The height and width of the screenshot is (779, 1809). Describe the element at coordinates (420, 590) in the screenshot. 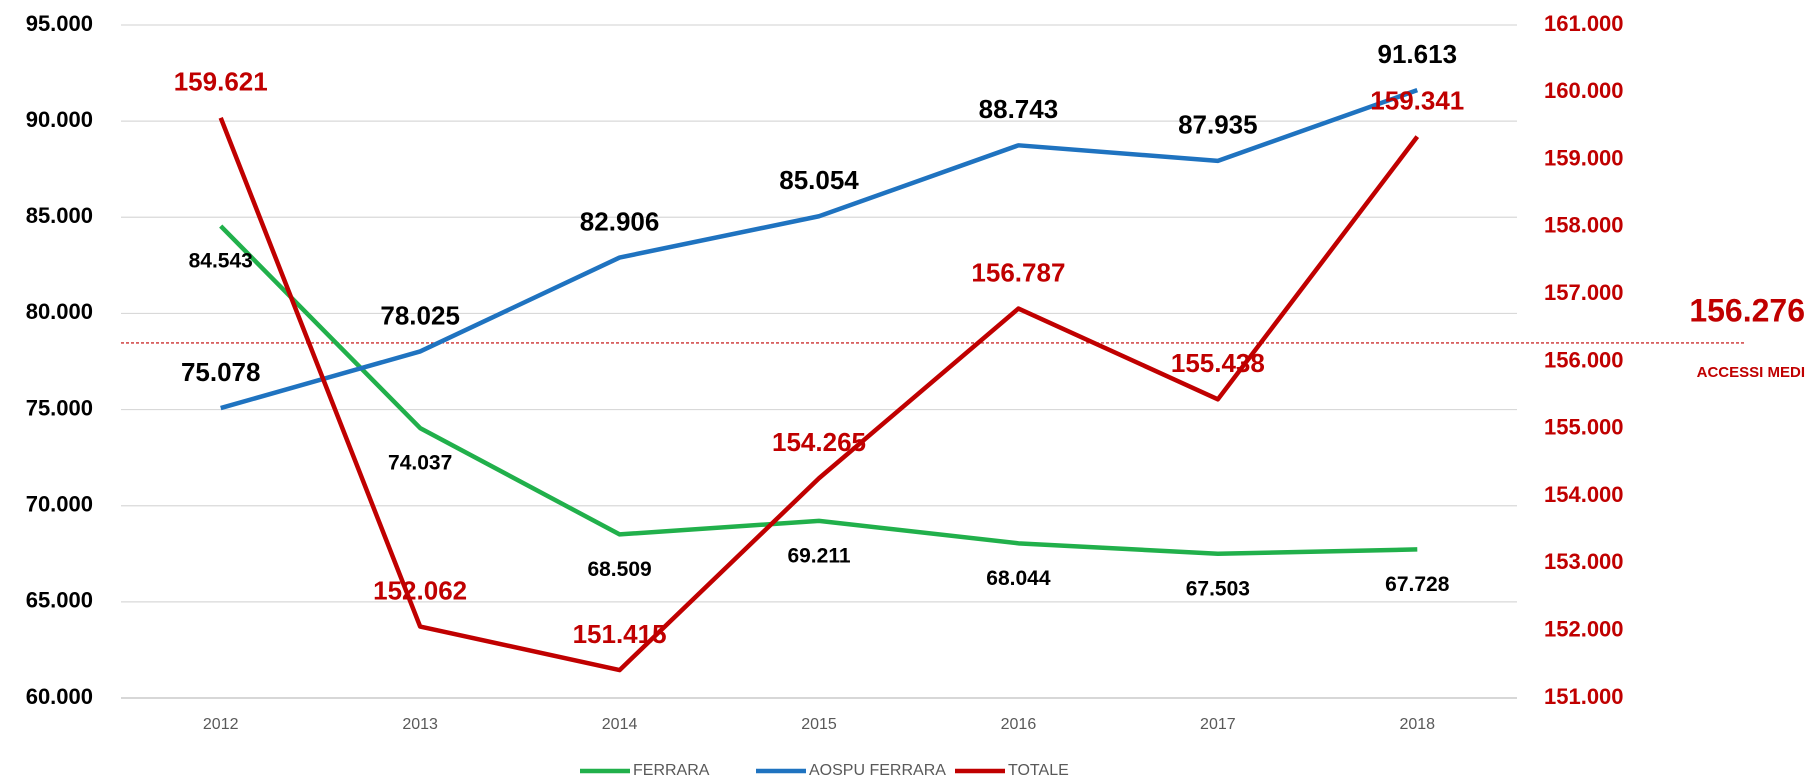

I see `data-label: 152.062` at that location.